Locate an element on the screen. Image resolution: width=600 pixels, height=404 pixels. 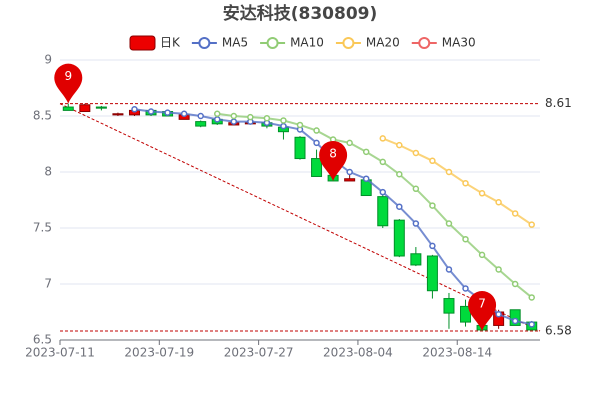
x-tick-label: 2023-08-04 is located at coordinates (358, 353).